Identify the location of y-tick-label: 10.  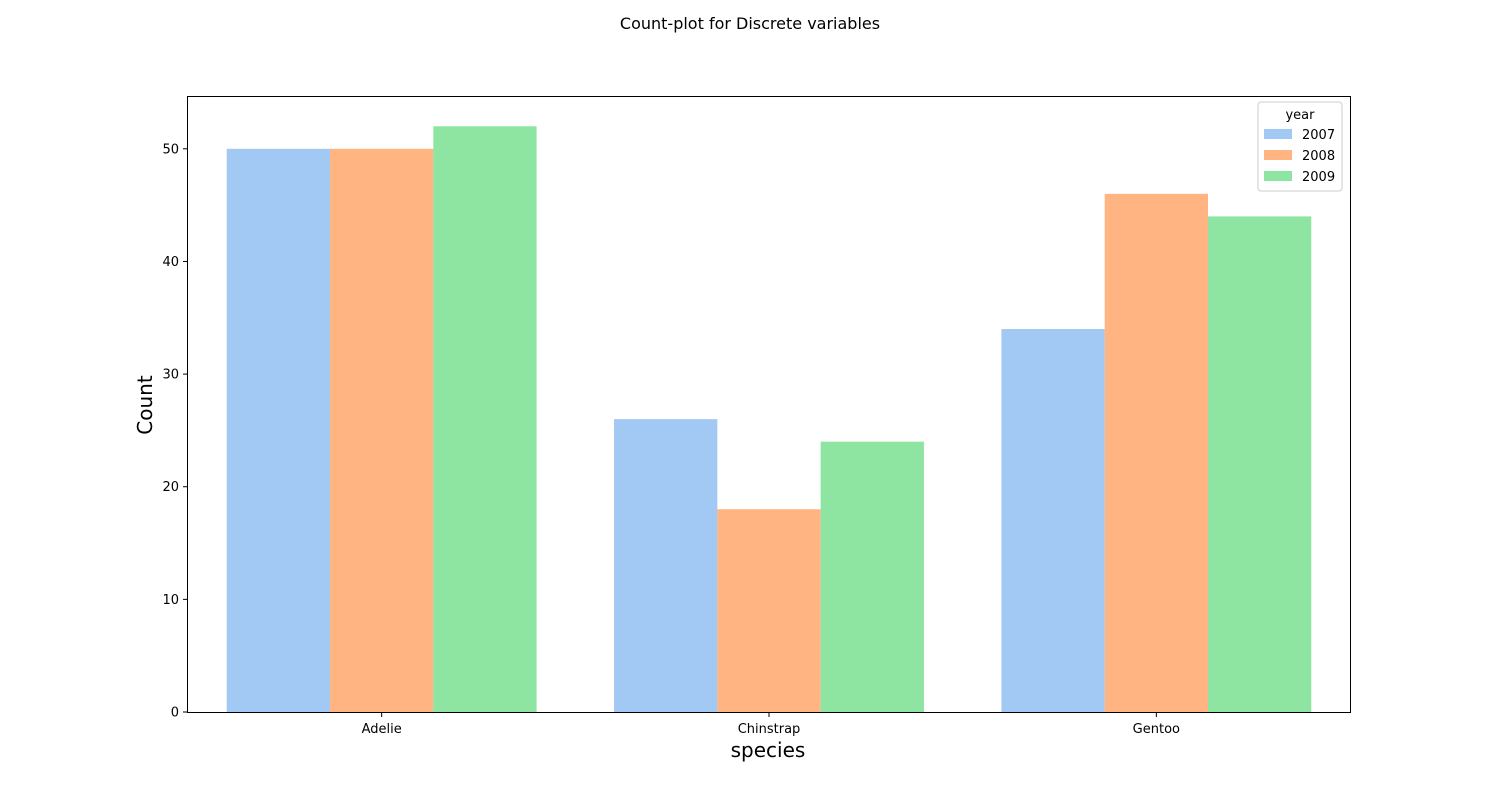
(170, 600).